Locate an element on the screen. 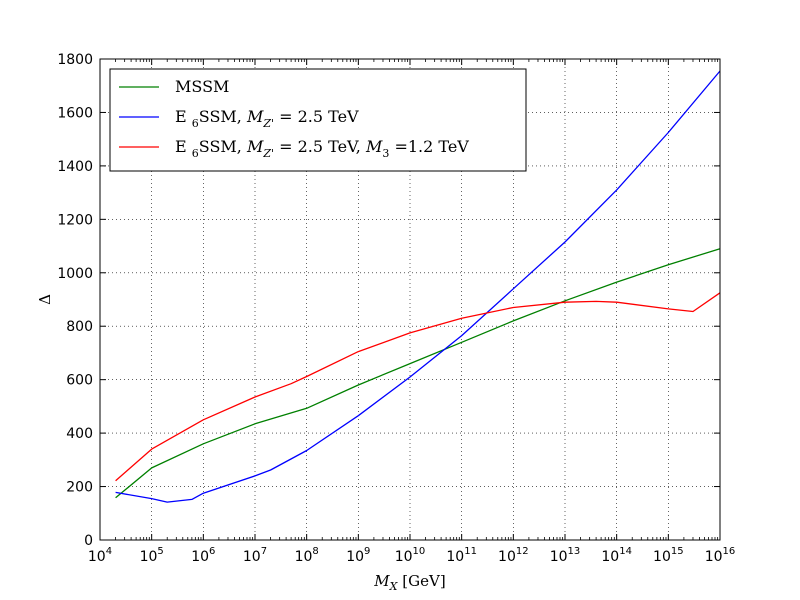 The image size is (800, 600). x-tick-label: 10⁹ is located at coordinates (358, 555).